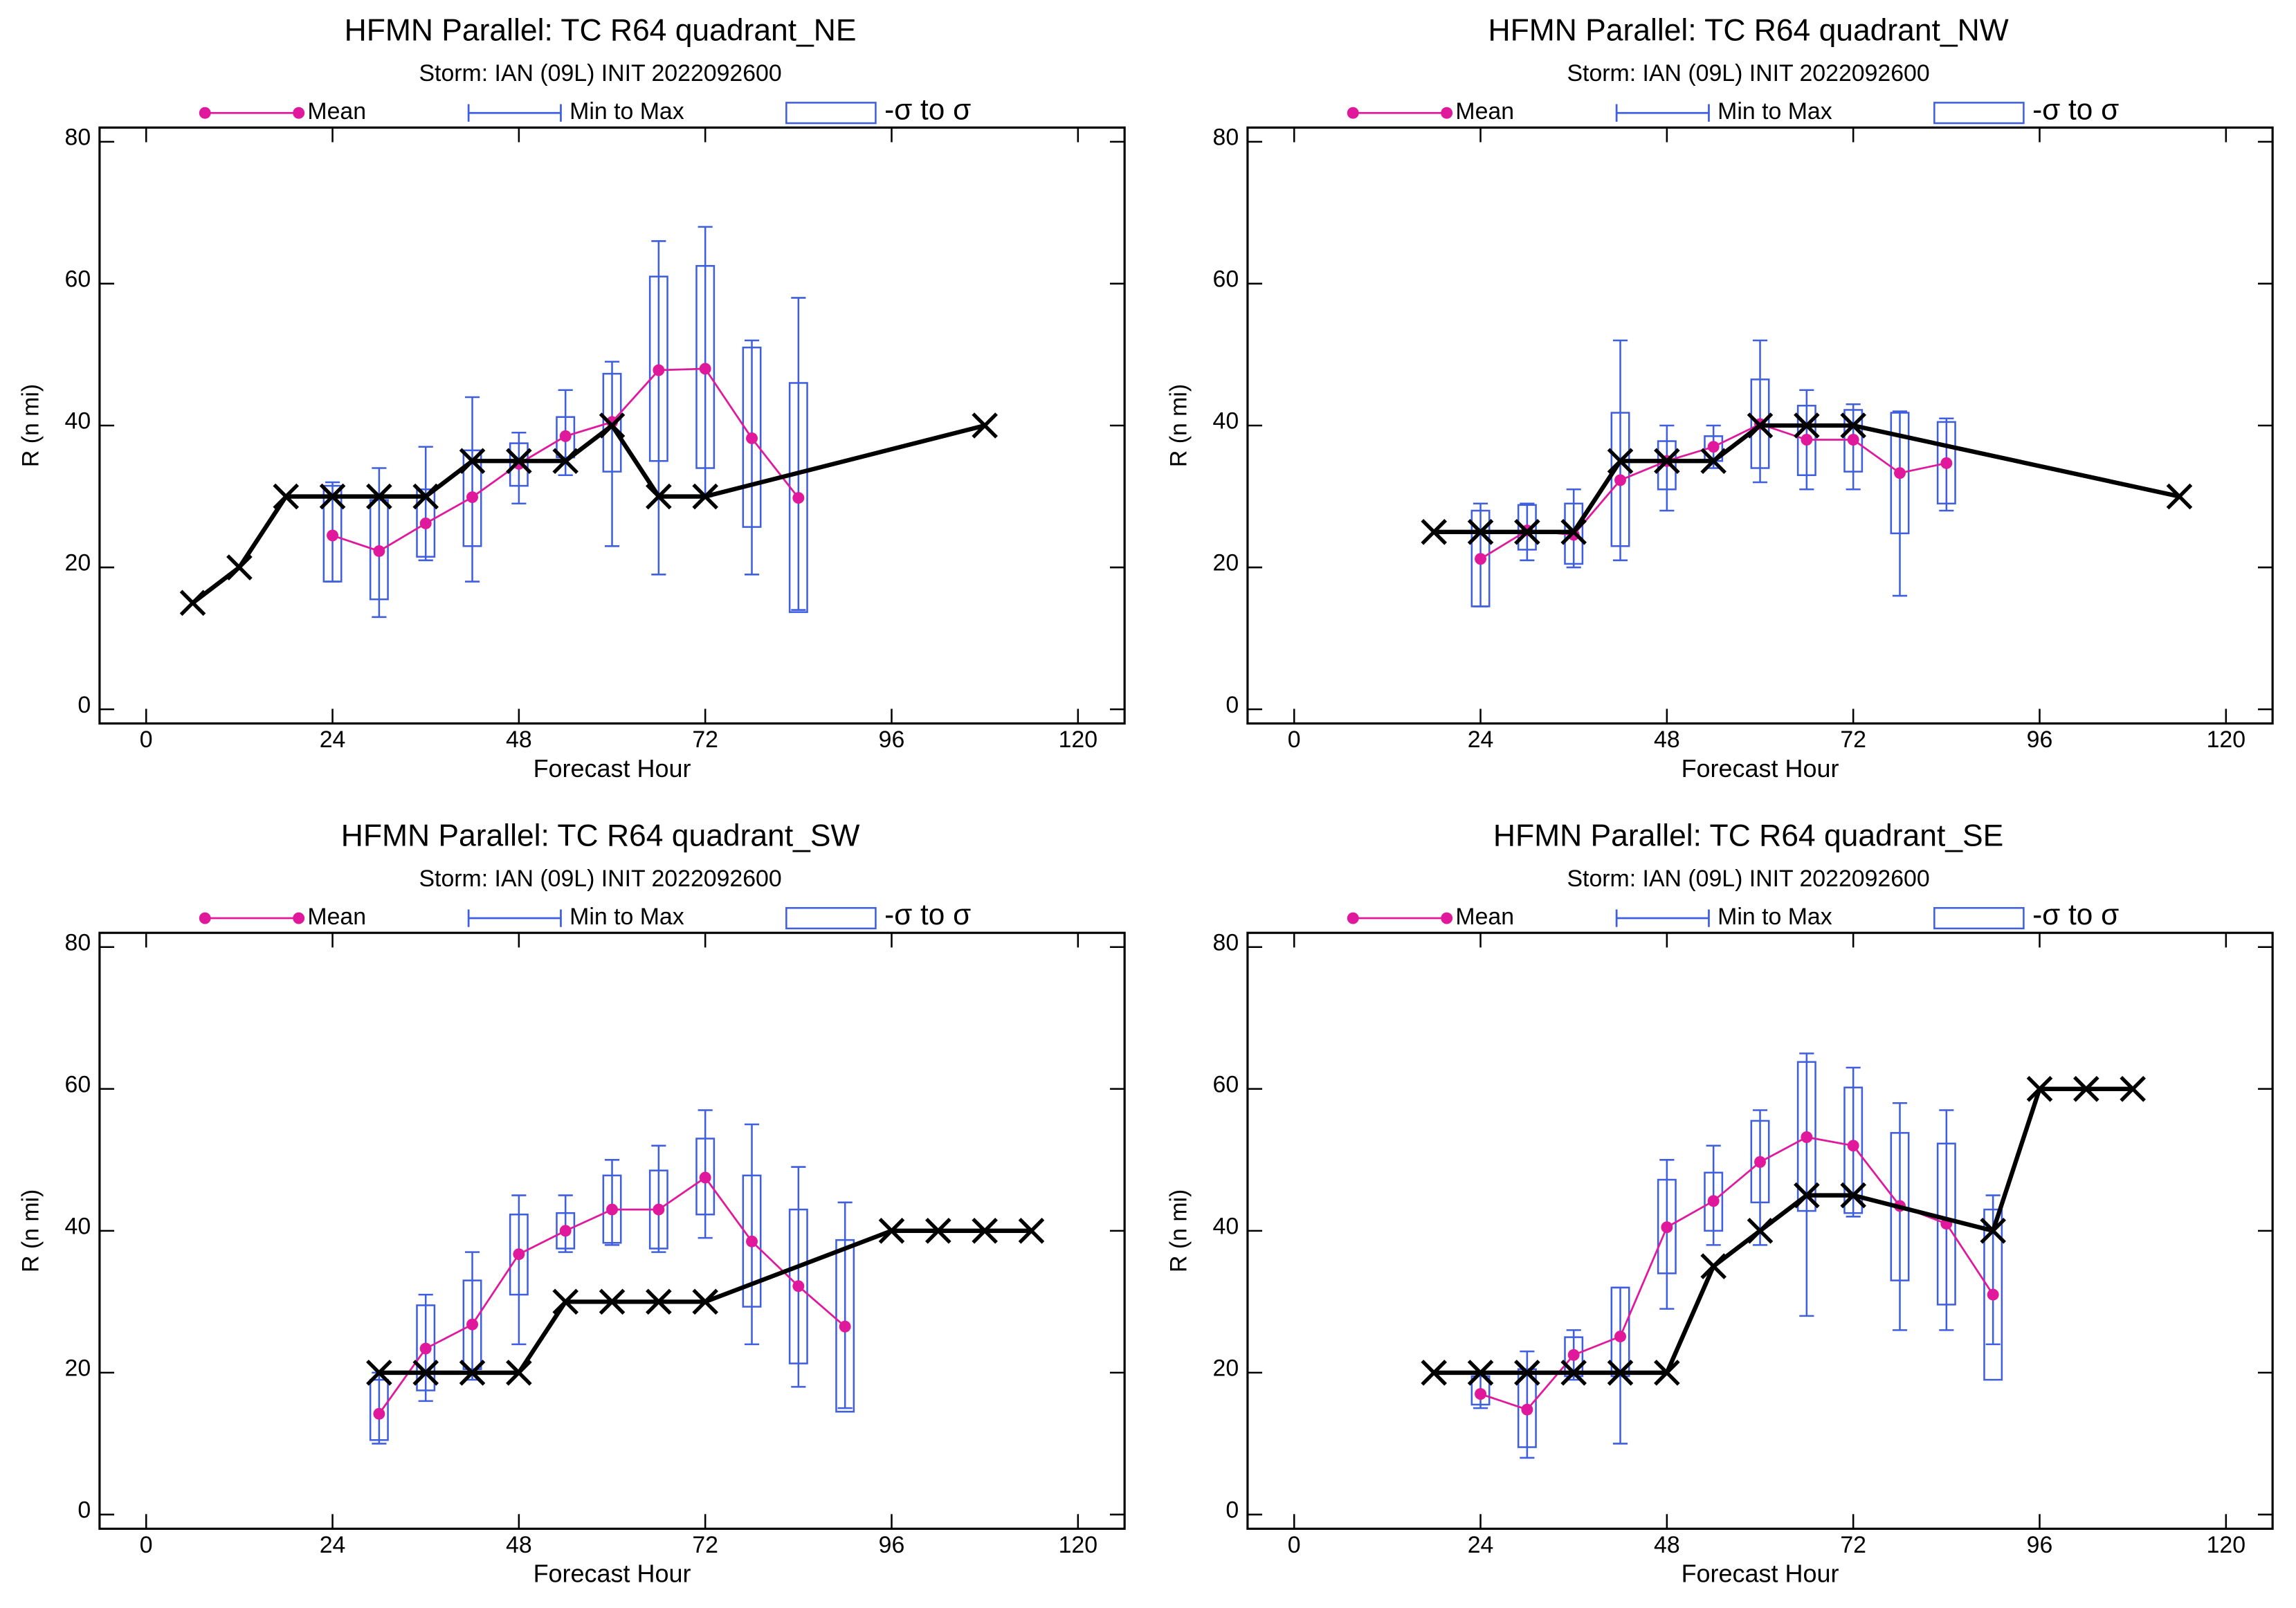 This screenshot has width=2296, height=1608. Describe the element at coordinates (600, 835) in the screenshot. I see `chart-title: HFMN Parallel: TC R64 quadrant_SW` at that location.